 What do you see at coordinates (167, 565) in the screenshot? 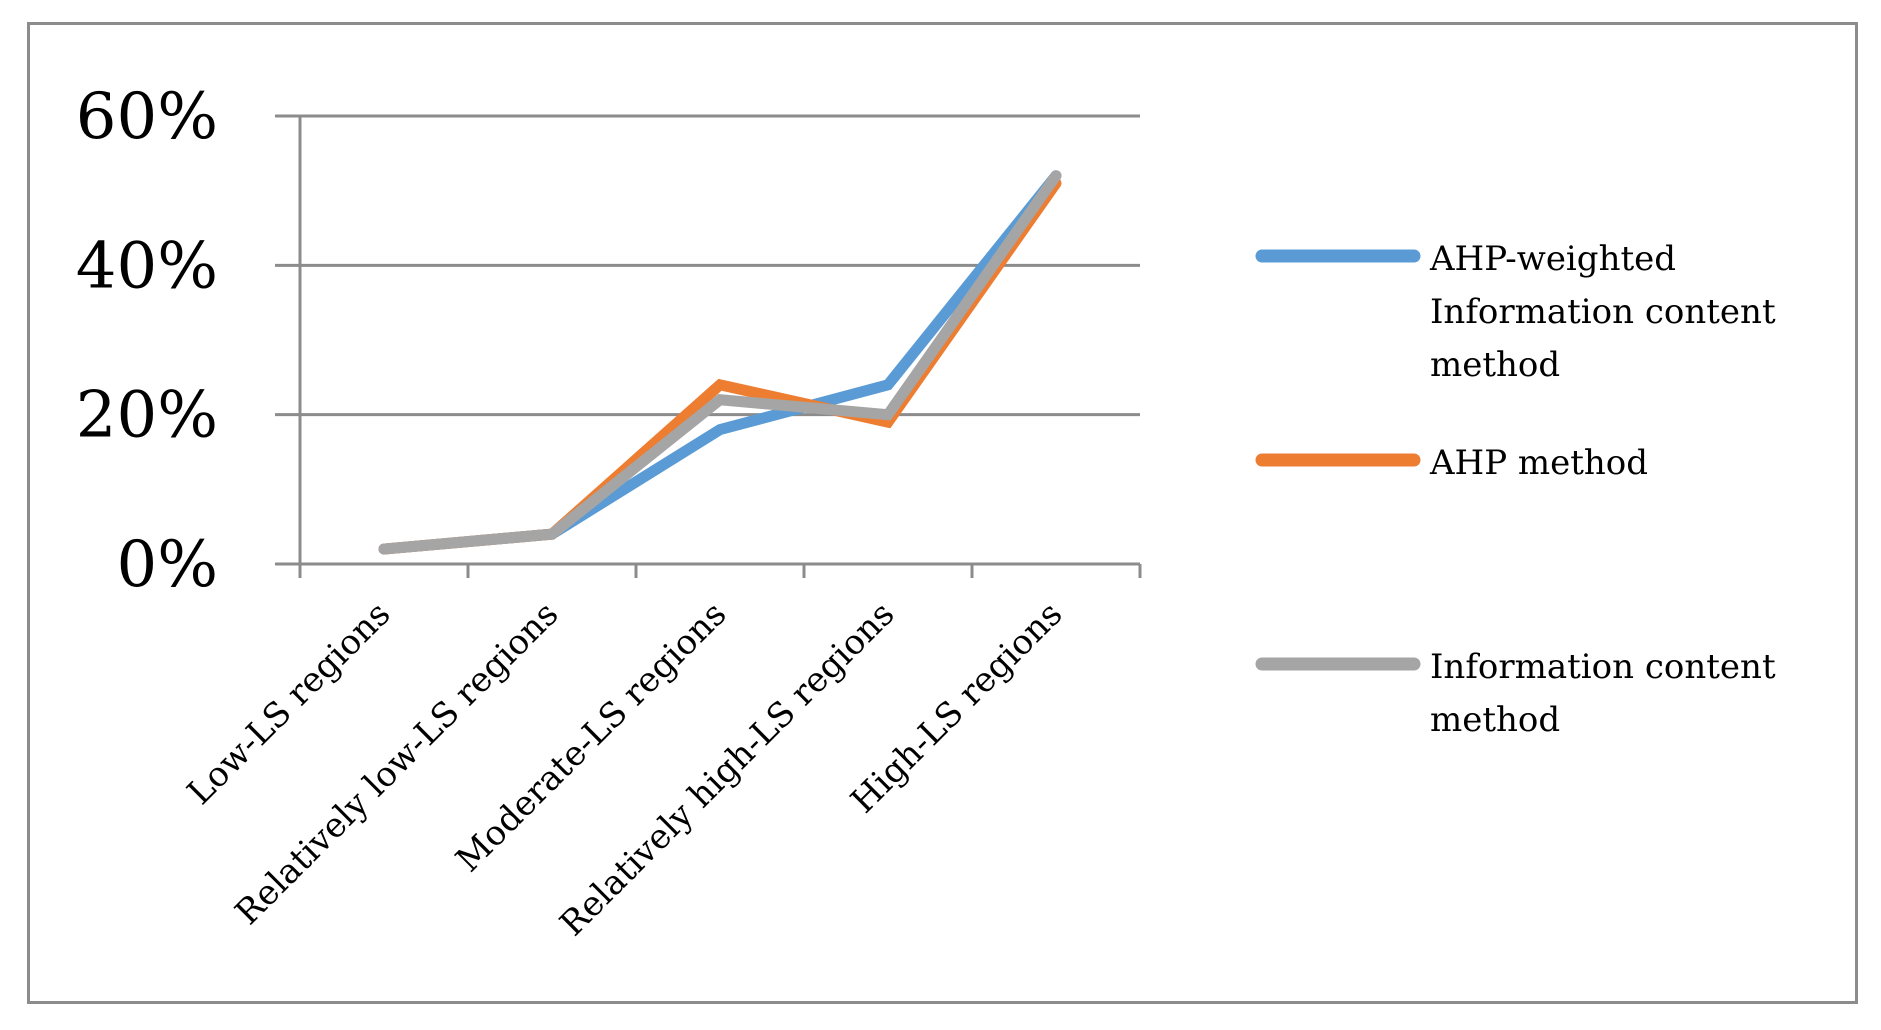
I see `y-tick-label: 0%` at bounding box center [167, 565].